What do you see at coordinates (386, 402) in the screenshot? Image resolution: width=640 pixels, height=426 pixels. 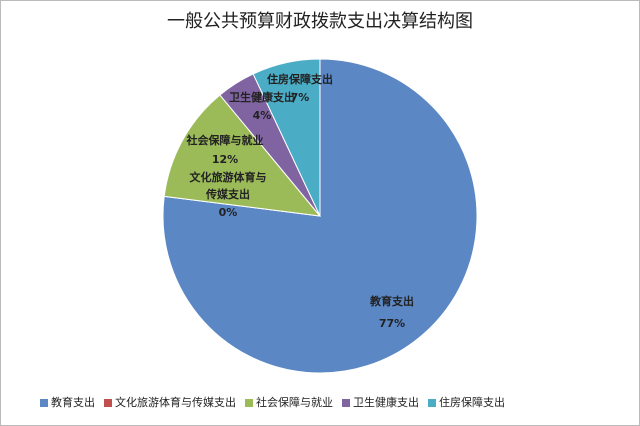 I see `legend-label: 卫生健康支出` at bounding box center [386, 402].